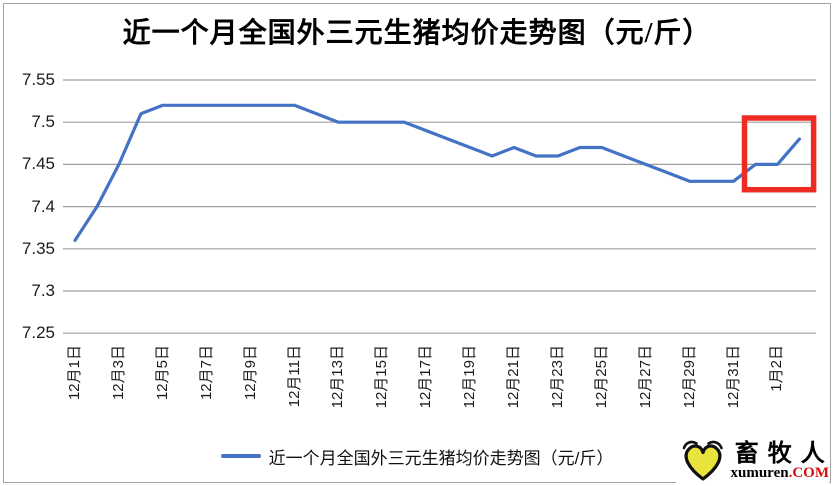 The image size is (834, 486). Describe the element at coordinates (250, 373) in the screenshot. I see `x-tick-label: 12月9日` at that location.